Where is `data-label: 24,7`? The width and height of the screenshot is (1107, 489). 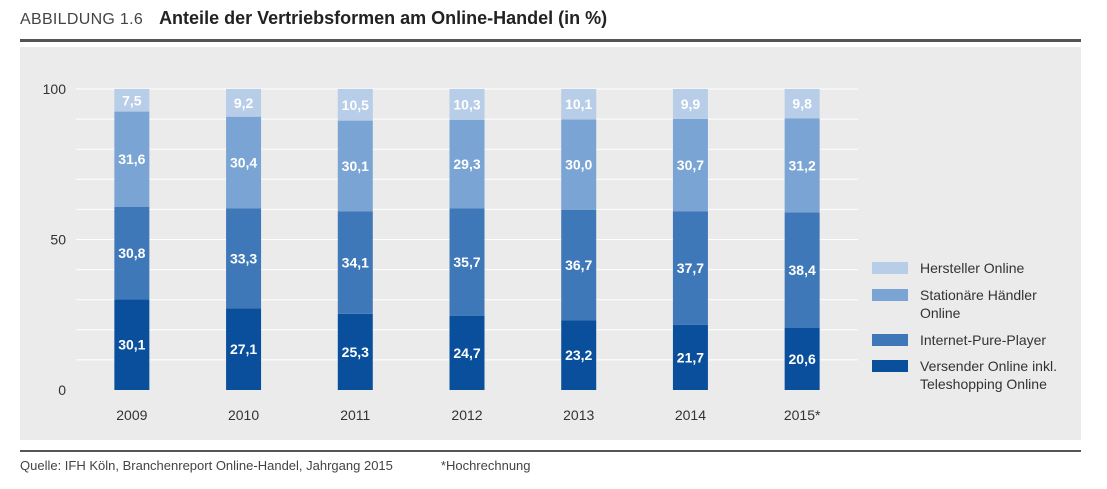
data-label: 24,7 is located at coordinates (466, 353).